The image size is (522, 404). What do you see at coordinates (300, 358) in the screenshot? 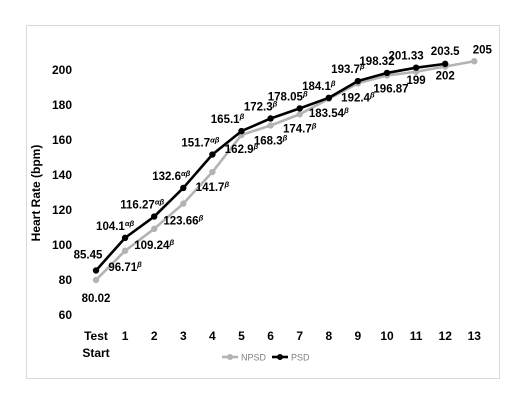
I see `legend-label-psd: PSD` at bounding box center [300, 358].